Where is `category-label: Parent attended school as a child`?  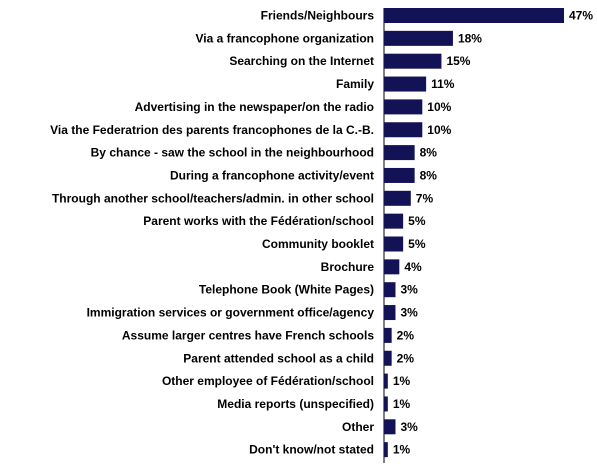 category-label: Parent attended school as a child is located at coordinates (278, 358).